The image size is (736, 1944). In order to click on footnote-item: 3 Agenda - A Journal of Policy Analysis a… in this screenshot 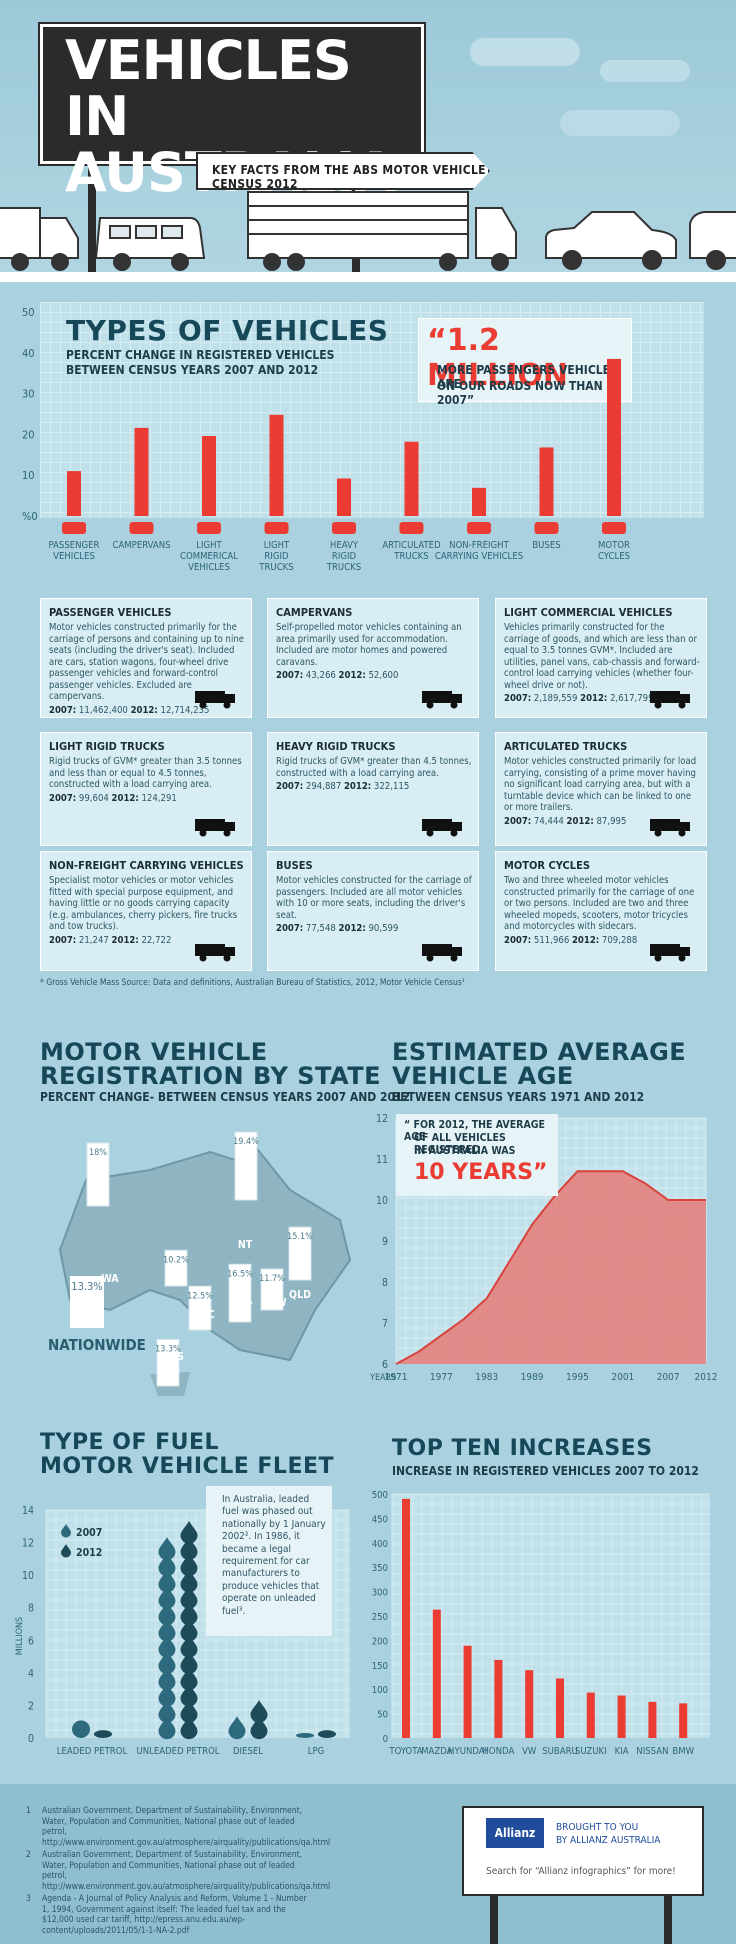, I will do `click(171, 1915)`.